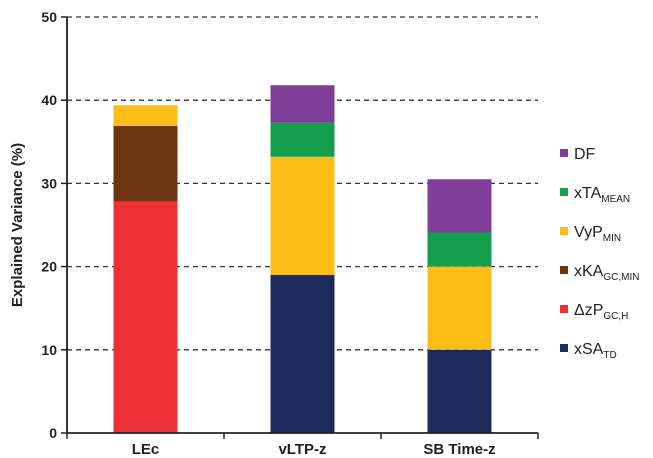  What do you see at coordinates (53, 433) in the screenshot?
I see `y-tick-label: 0` at bounding box center [53, 433].